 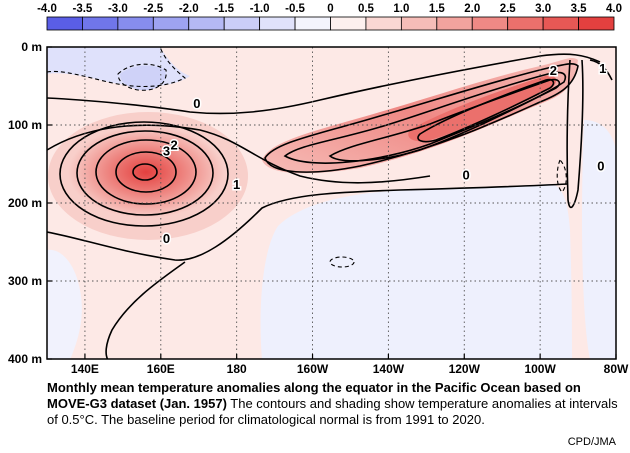 I want to click on shading-warm-east-core, so click(x=482, y=108).